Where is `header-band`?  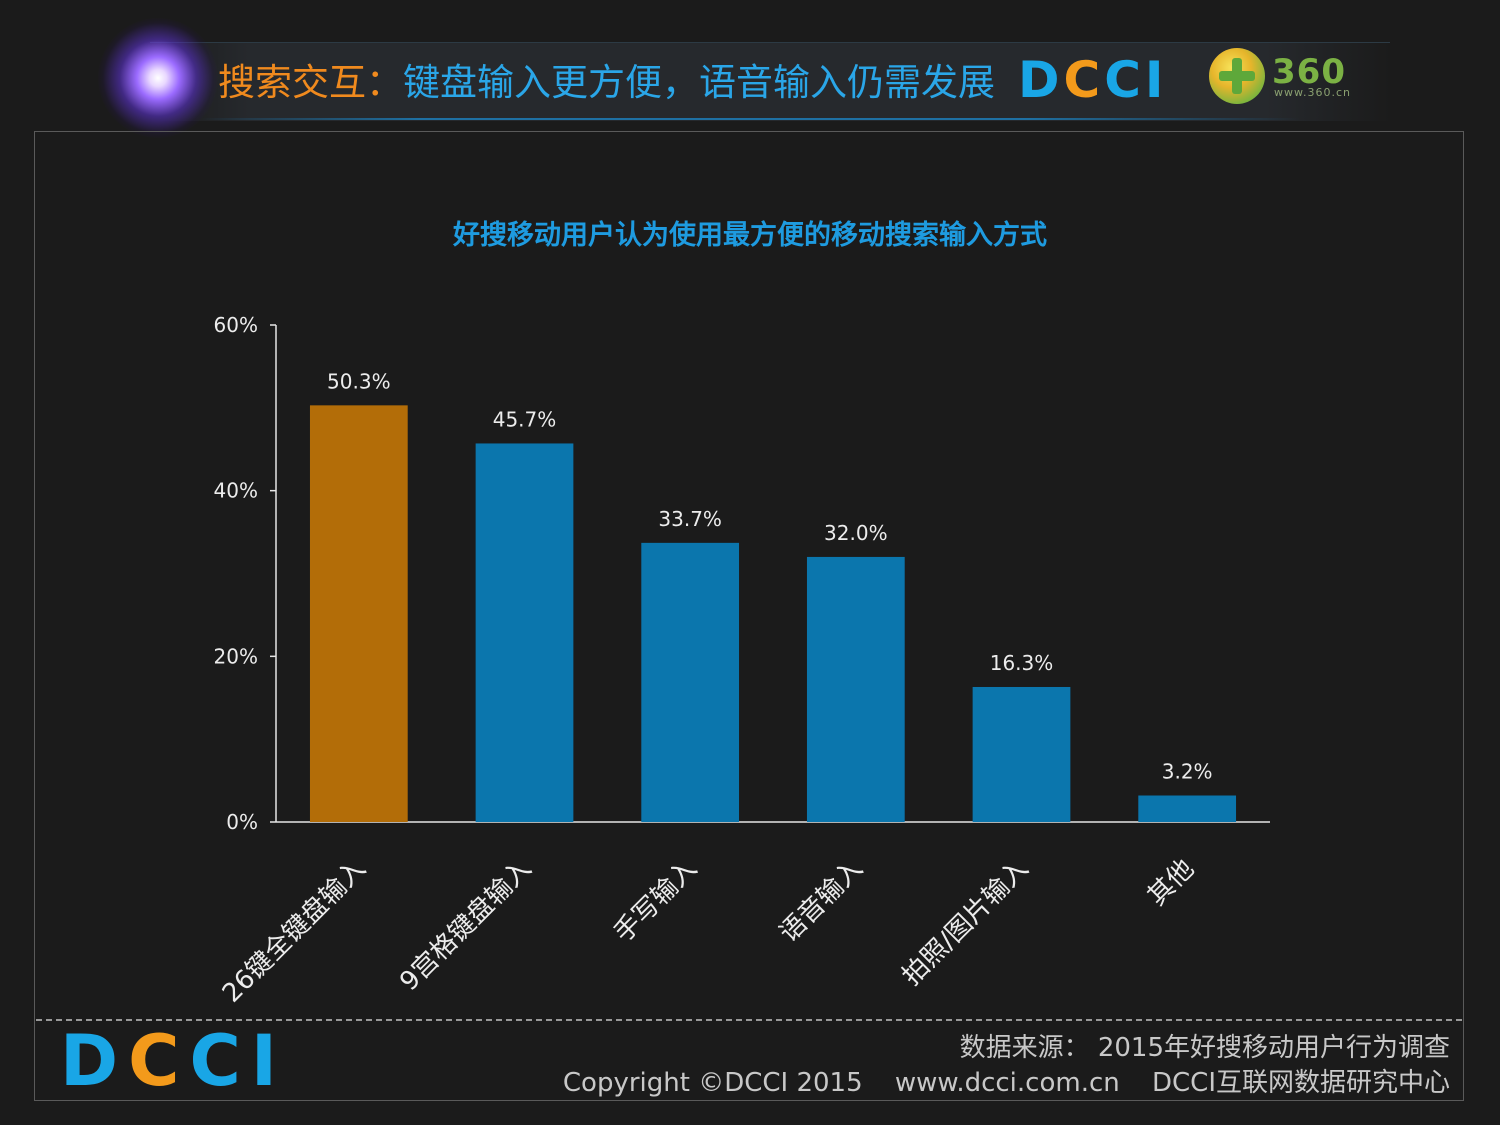 header-band is located at coordinates (770, 81).